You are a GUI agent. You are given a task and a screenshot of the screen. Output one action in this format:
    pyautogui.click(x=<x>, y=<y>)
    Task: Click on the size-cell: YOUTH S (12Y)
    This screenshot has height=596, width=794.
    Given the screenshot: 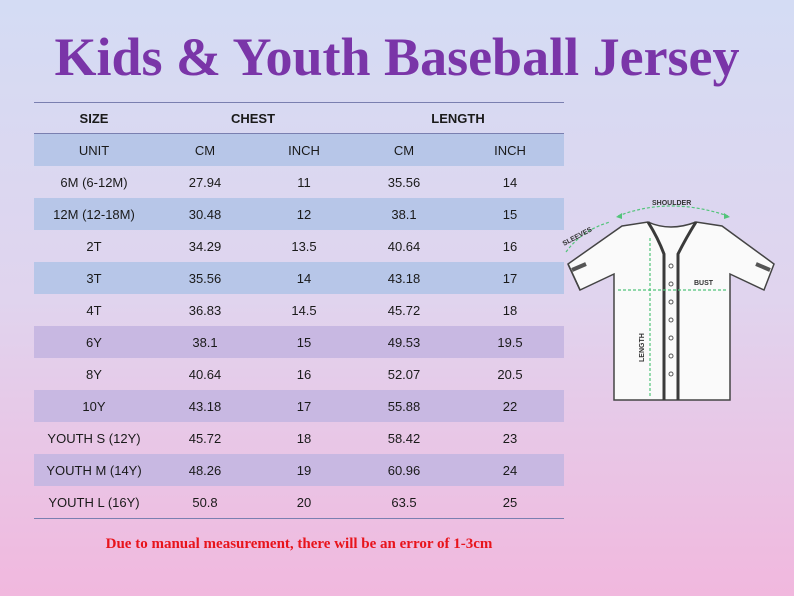 What is the action you would take?
    pyautogui.click(x=94, y=438)
    